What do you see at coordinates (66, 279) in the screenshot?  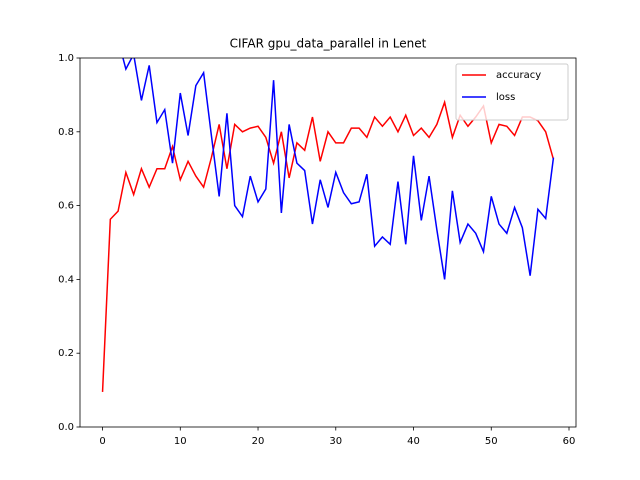 I see `y-tick-label: 0.4` at bounding box center [66, 279].